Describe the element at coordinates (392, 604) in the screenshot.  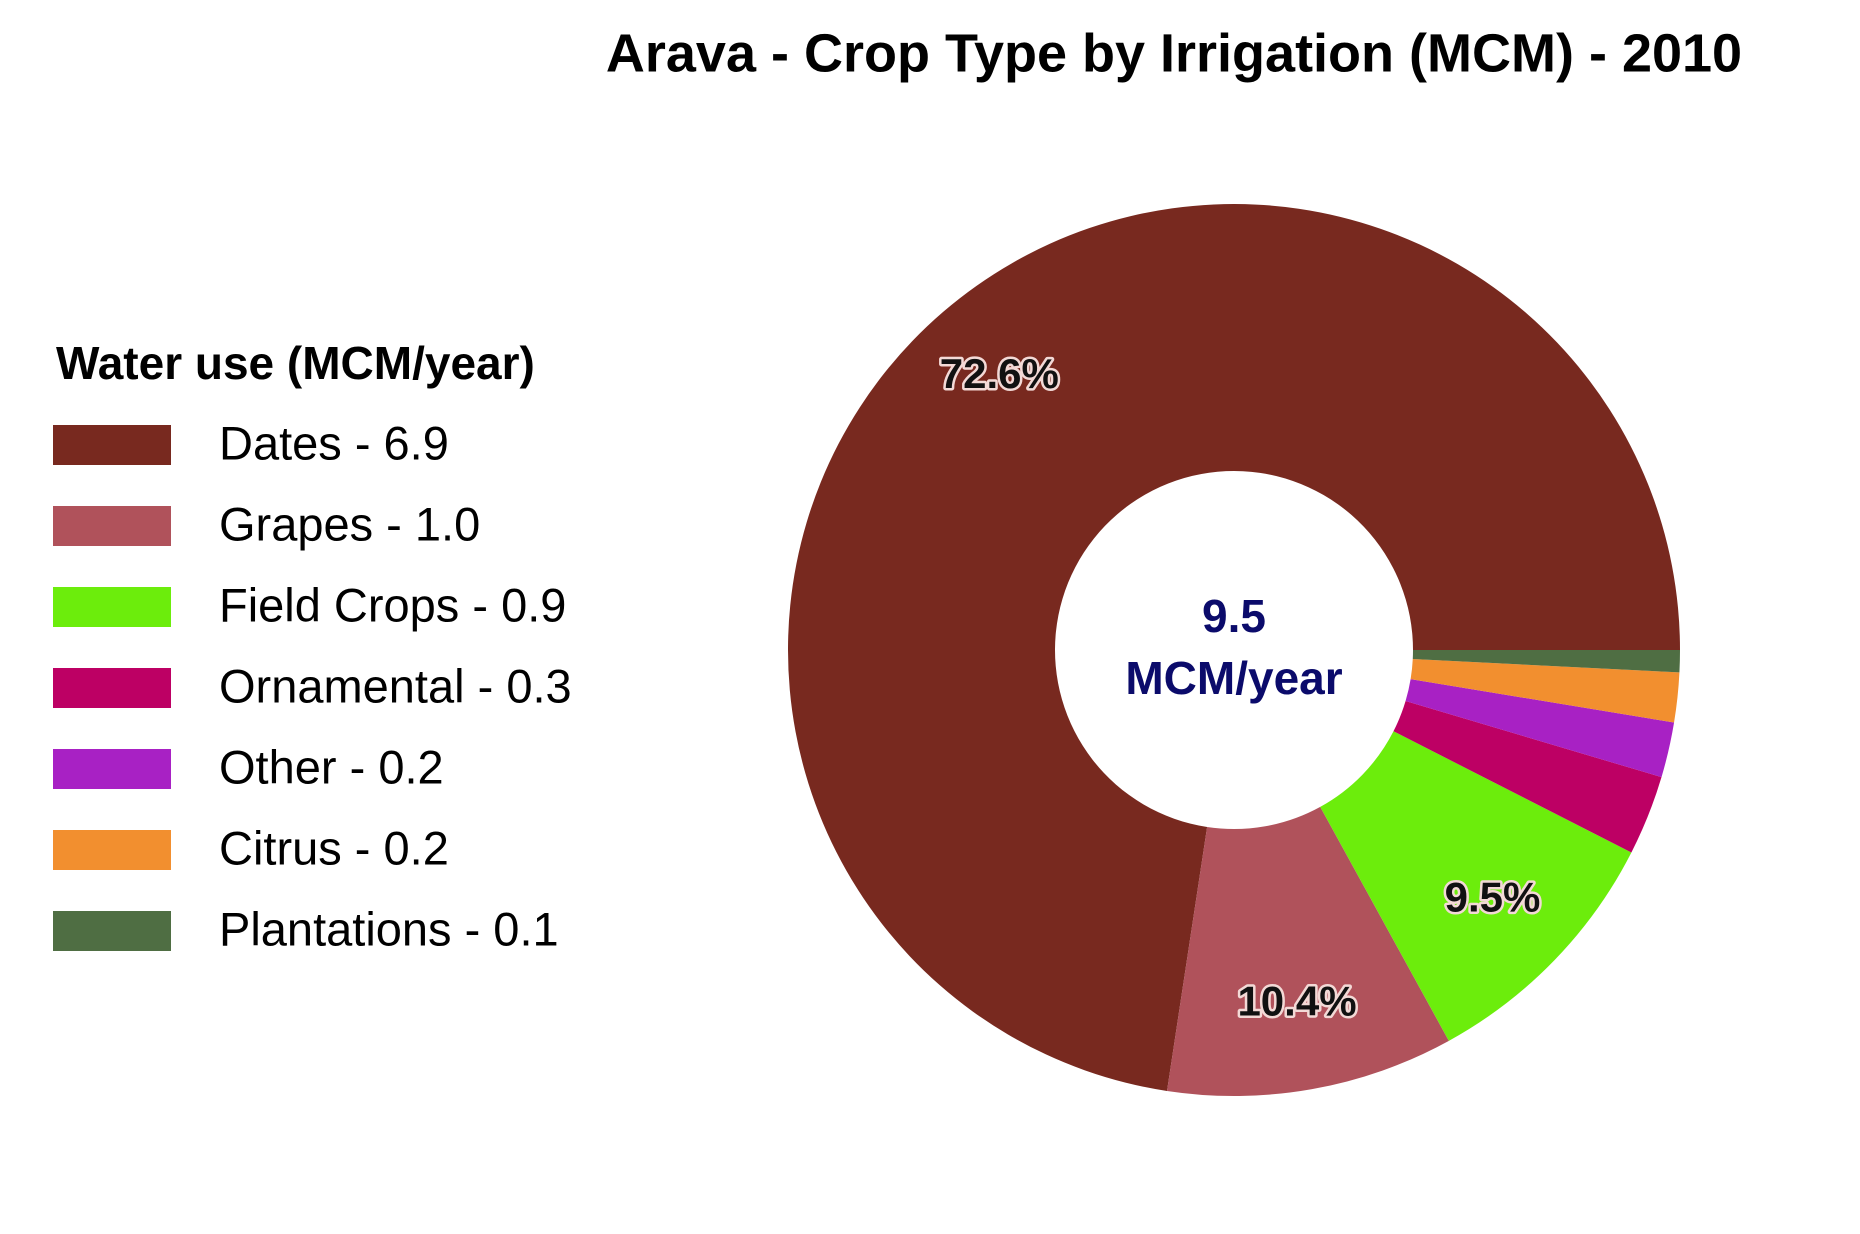
I see `legend-label: Field Crops - 0.9` at that location.